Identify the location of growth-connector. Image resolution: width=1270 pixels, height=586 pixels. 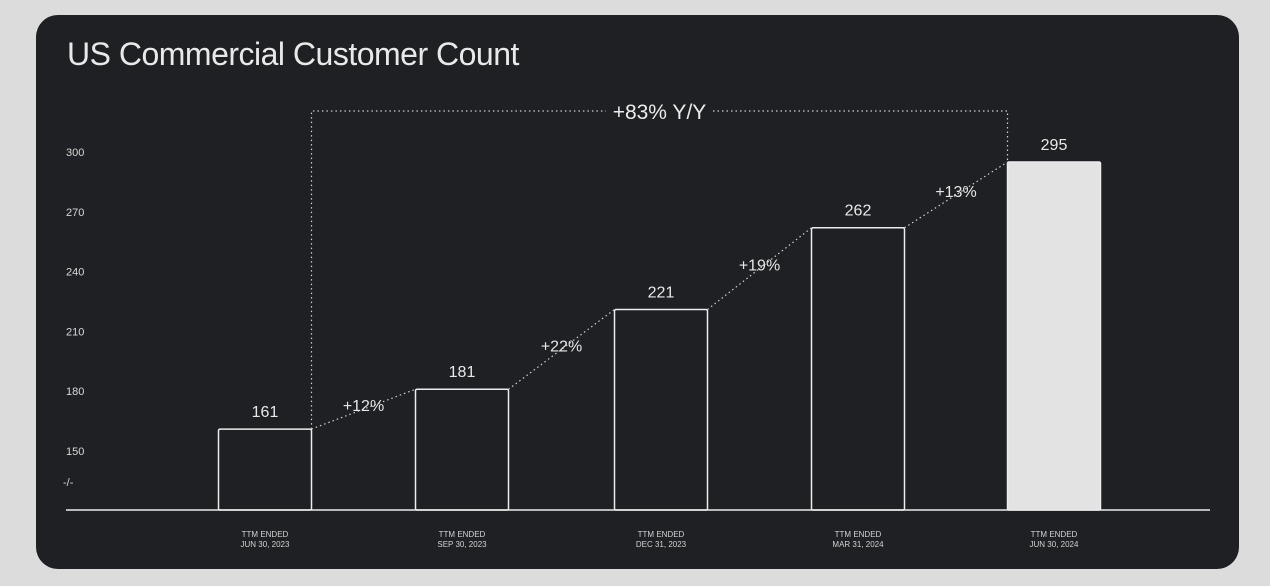
(363, 409).